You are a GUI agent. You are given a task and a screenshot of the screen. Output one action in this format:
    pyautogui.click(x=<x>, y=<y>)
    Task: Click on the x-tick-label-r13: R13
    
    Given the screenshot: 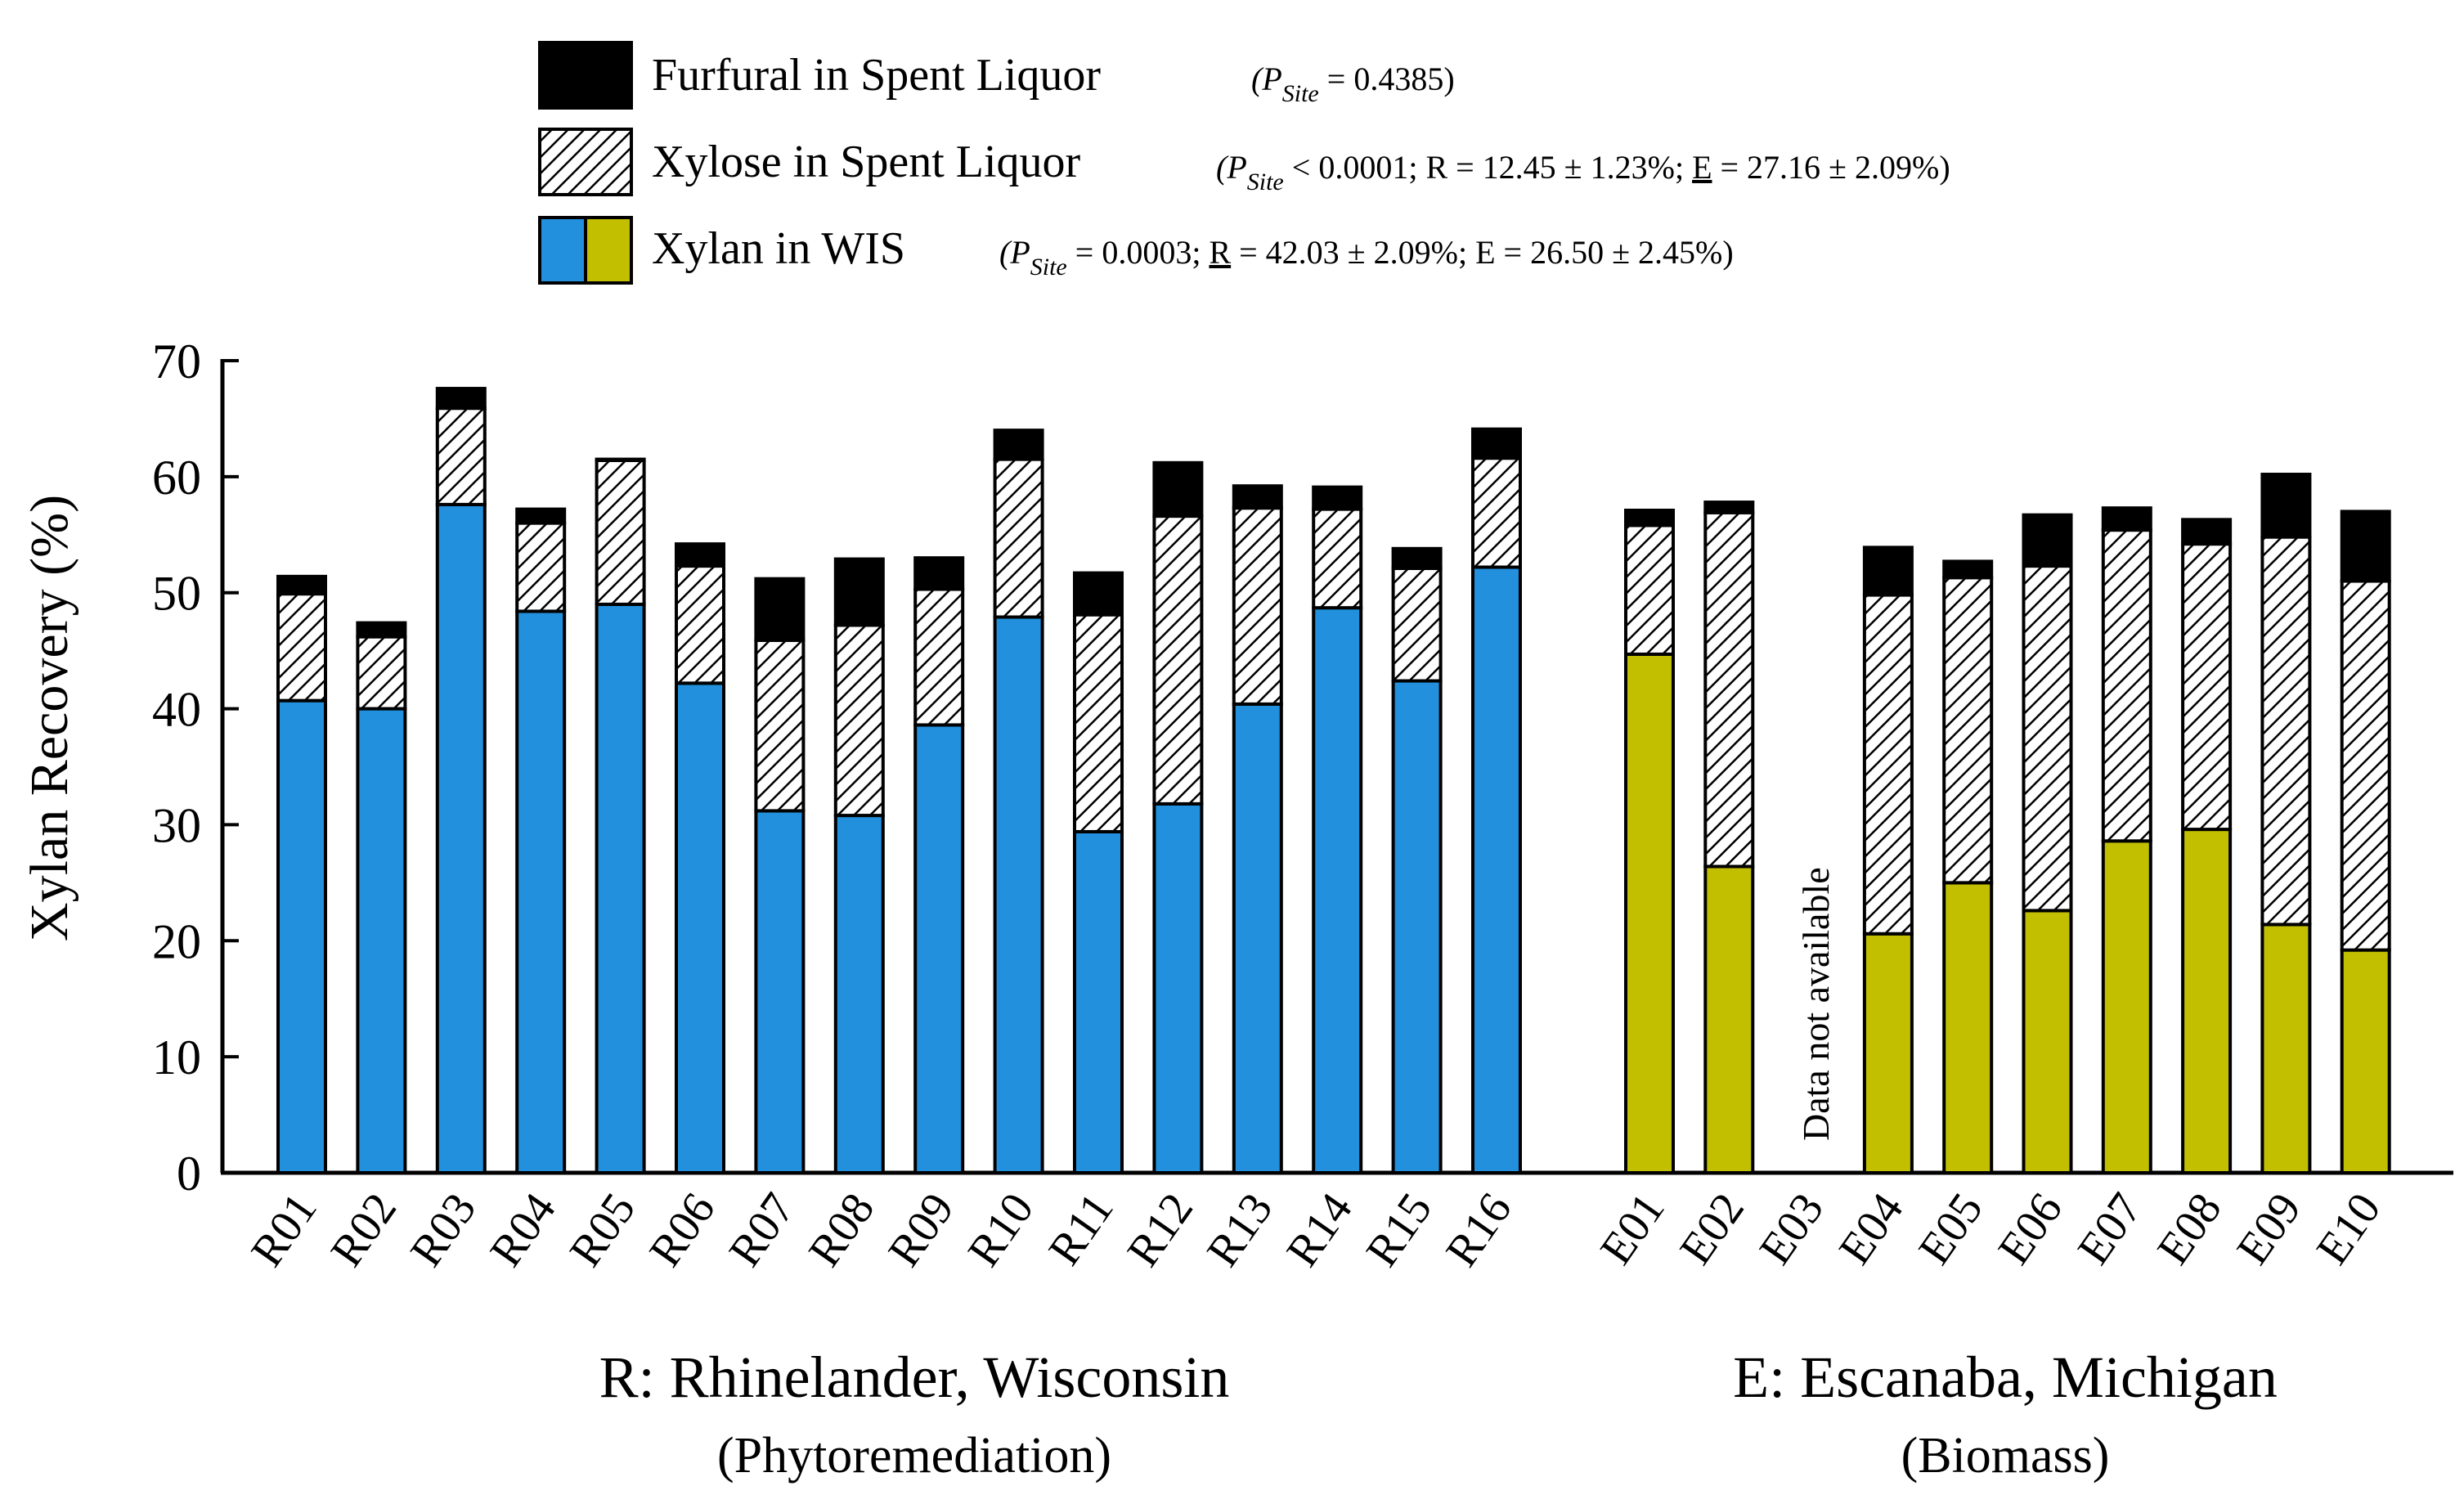 What is the action you would take?
    pyautogui.click(x=1239, y=1230)
    